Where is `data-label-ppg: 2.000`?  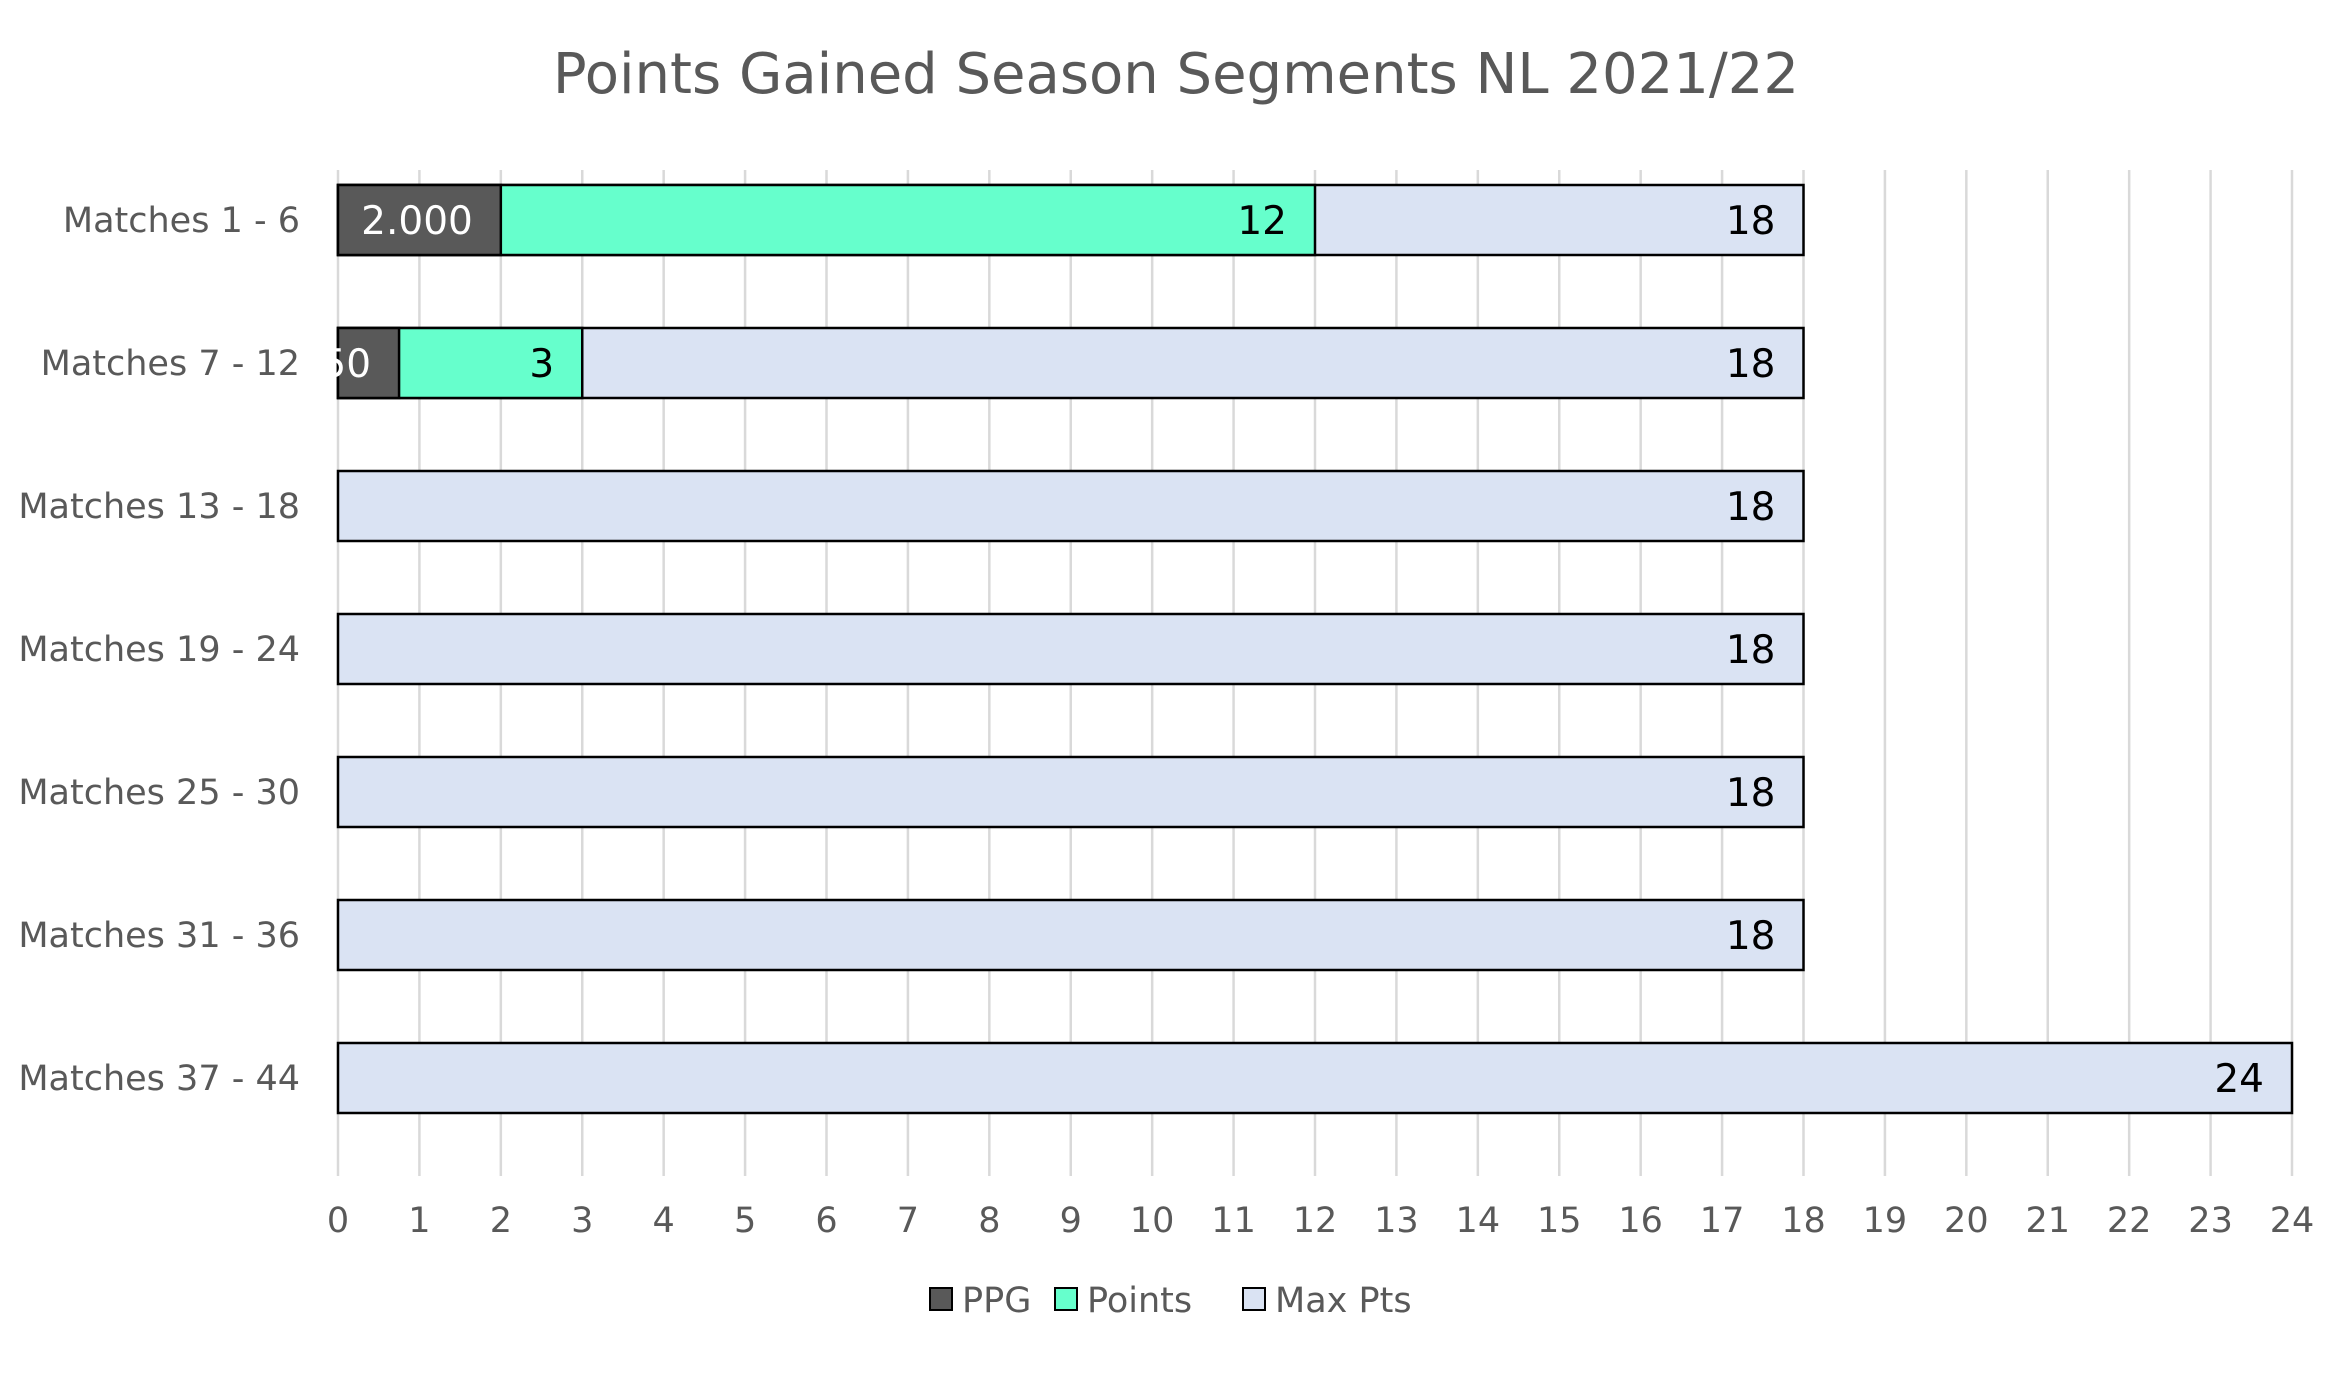
data-label-ppg: 2.000 is located at coordinates (417, 221).